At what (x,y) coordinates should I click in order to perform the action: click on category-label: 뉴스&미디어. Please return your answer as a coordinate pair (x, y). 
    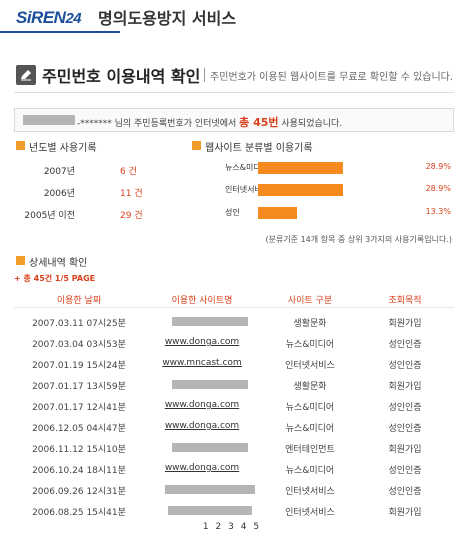
    Looking at the image, I should click on (247, 167).